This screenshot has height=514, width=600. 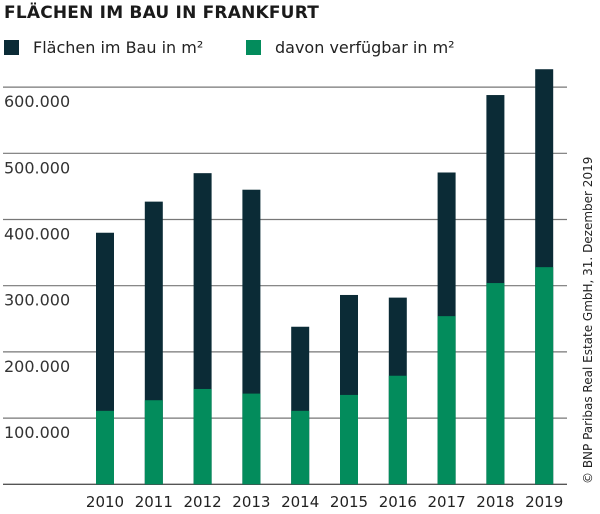 I want to click on x-tick-label: 2017, so click(x=447, y=502).